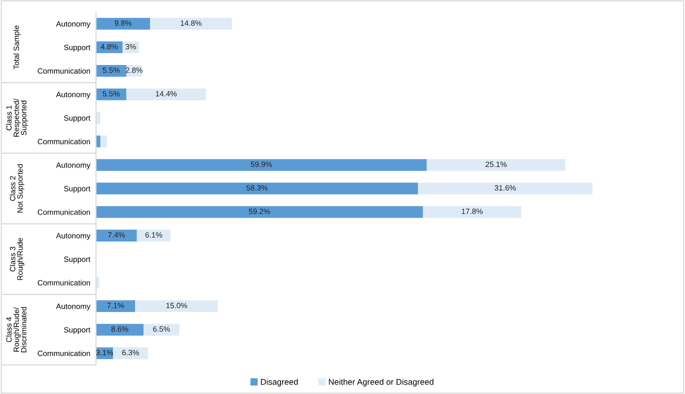 This screenshot has height=394, width=685. I want to click on legend-label: Disagreed, so click(279, 382).